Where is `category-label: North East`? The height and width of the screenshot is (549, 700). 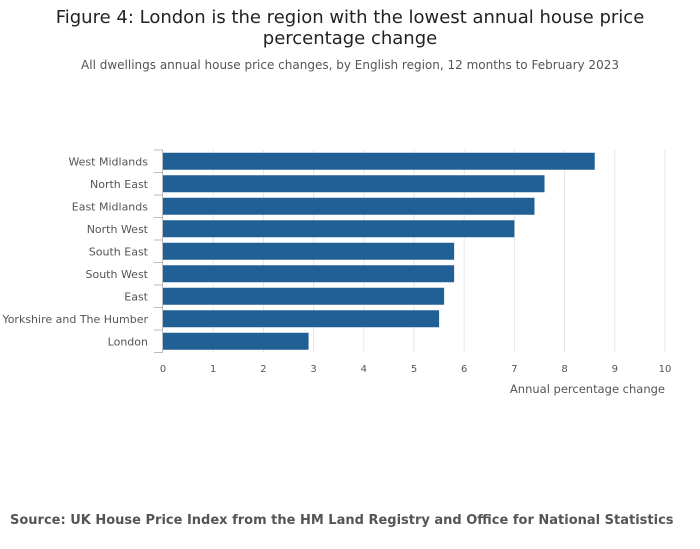
category-label: North East is located at coordinates (119, 184).